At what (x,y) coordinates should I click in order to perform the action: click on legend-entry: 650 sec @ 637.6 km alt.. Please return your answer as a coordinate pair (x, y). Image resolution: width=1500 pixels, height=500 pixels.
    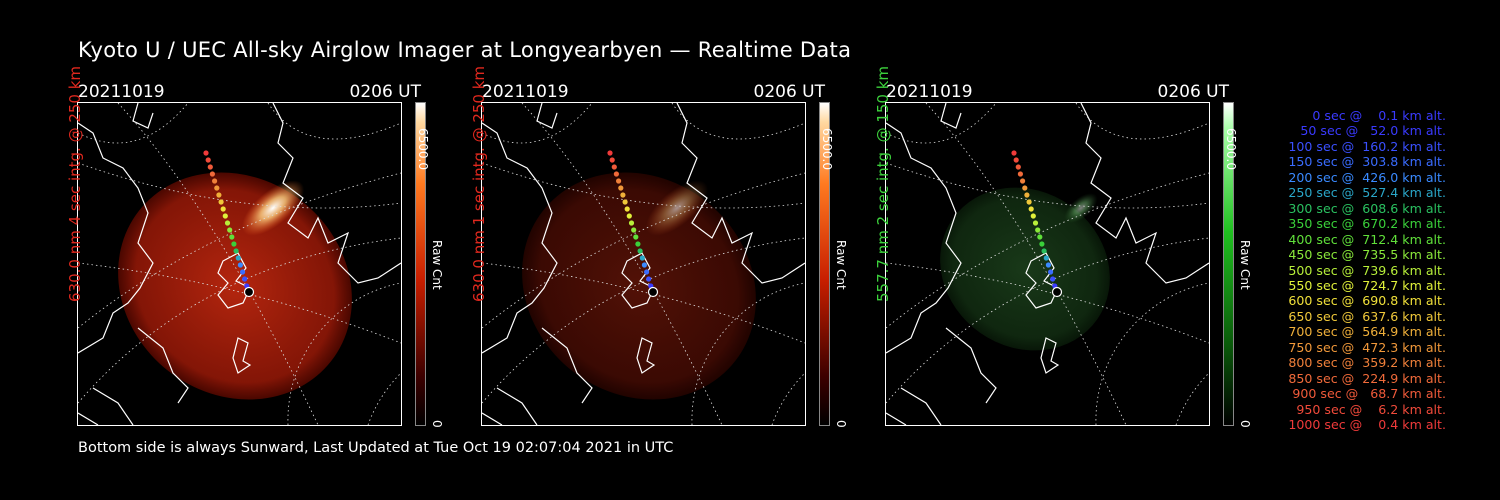
    Looking at the image, I should click on (1367, 316).